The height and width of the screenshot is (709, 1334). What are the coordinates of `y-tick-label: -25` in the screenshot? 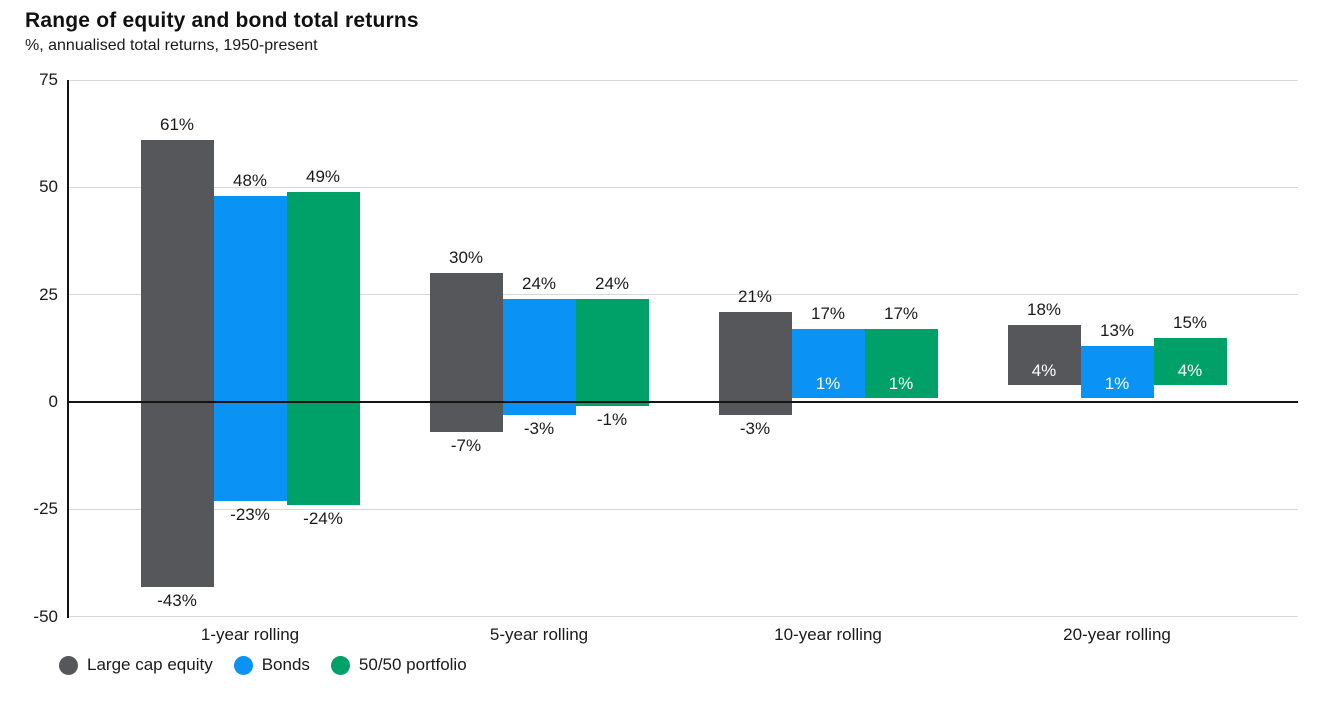 It's located at (45, 509).